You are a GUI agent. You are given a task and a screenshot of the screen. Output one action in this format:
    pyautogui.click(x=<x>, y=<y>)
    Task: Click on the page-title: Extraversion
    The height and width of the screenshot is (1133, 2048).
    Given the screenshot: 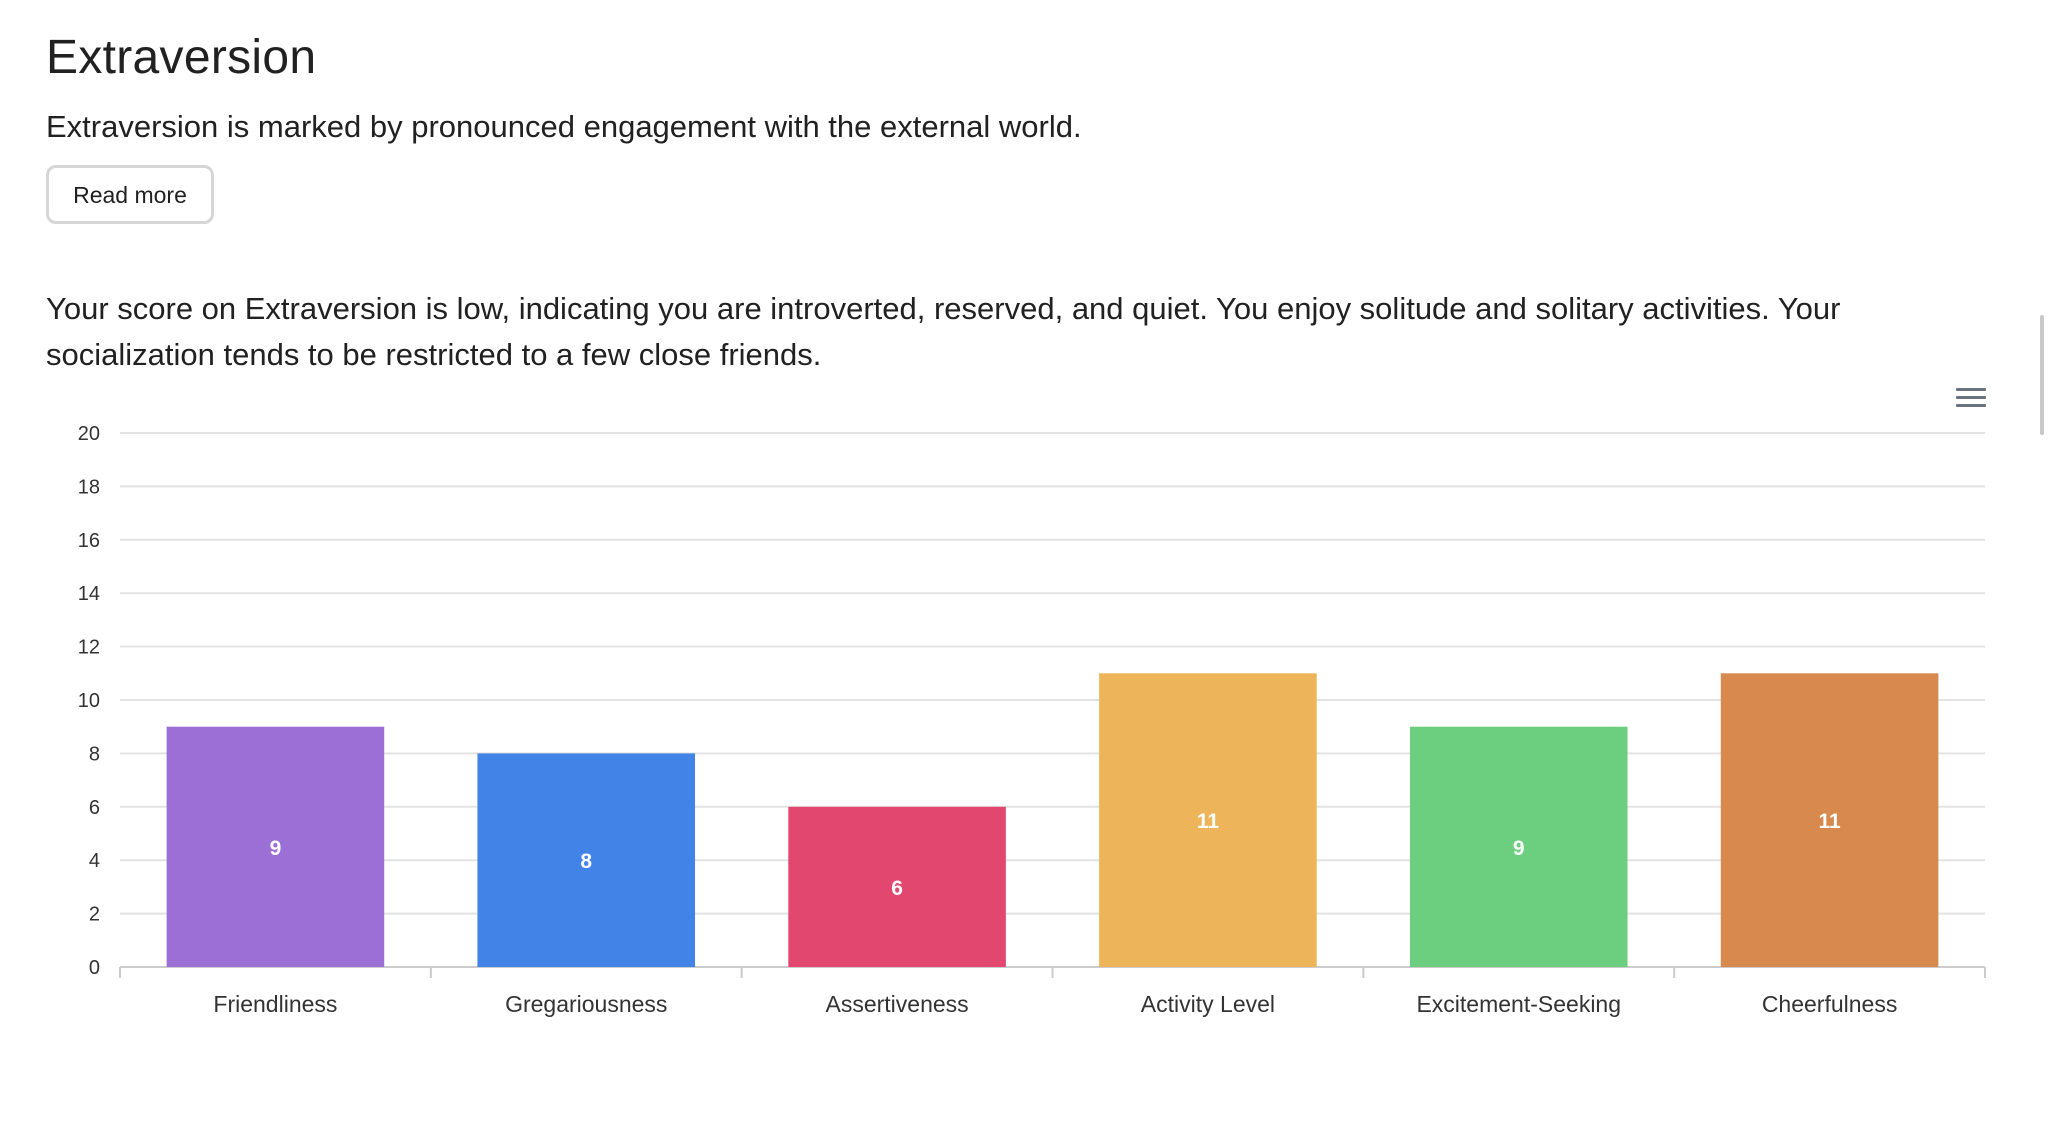 What is the action you would take?
    pyautogui.click(x=181, y=57)
    